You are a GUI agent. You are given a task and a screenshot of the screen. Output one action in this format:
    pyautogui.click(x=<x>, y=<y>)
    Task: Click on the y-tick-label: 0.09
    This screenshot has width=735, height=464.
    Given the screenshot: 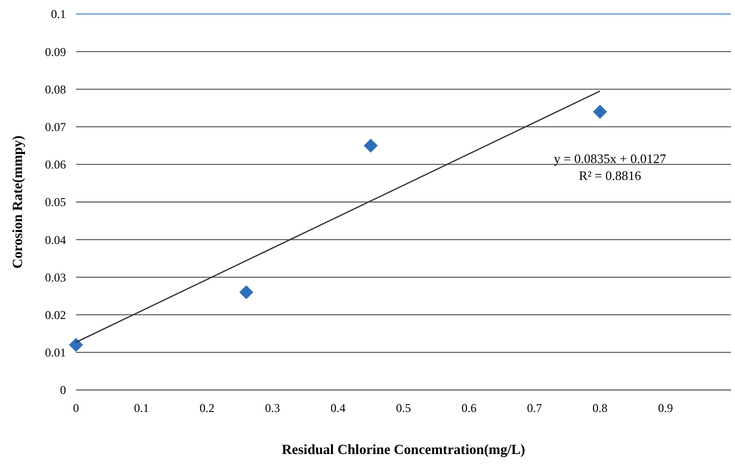 What is the action you would take?
    pyautogui.click(x=55, y=51)
    